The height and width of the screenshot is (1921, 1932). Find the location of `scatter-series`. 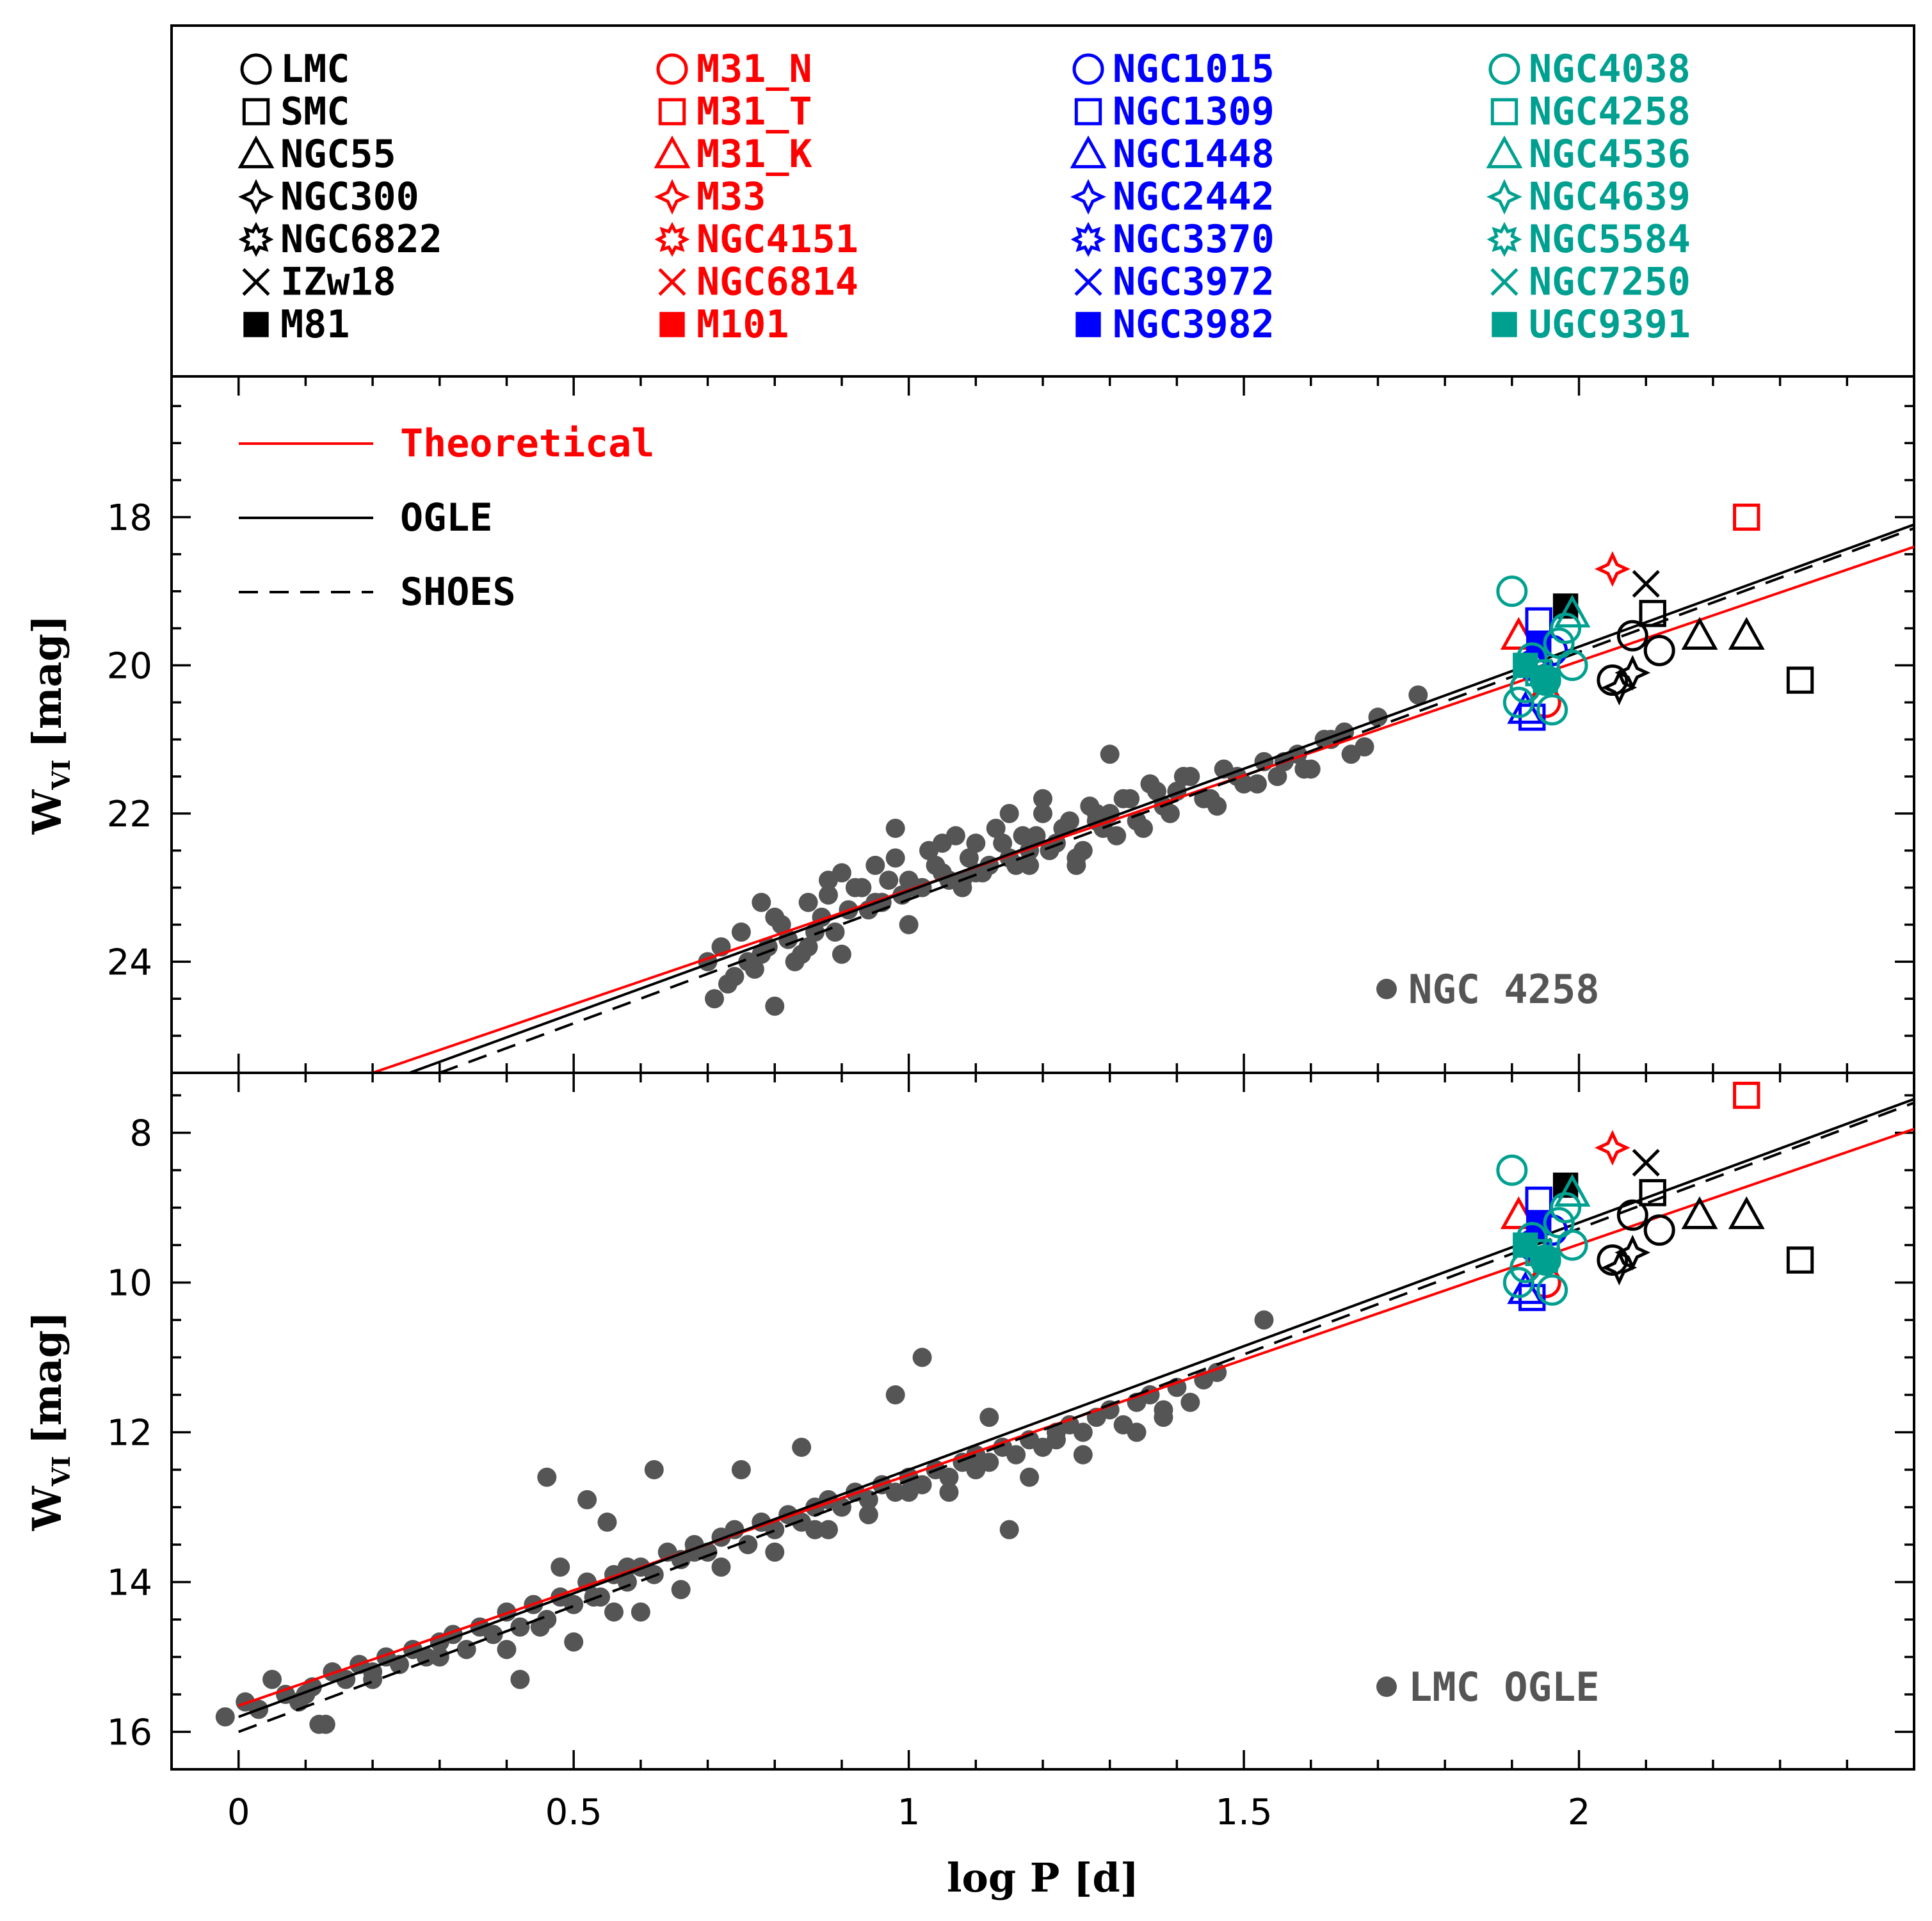

scatter-series is located at coordinates (744, 1522).